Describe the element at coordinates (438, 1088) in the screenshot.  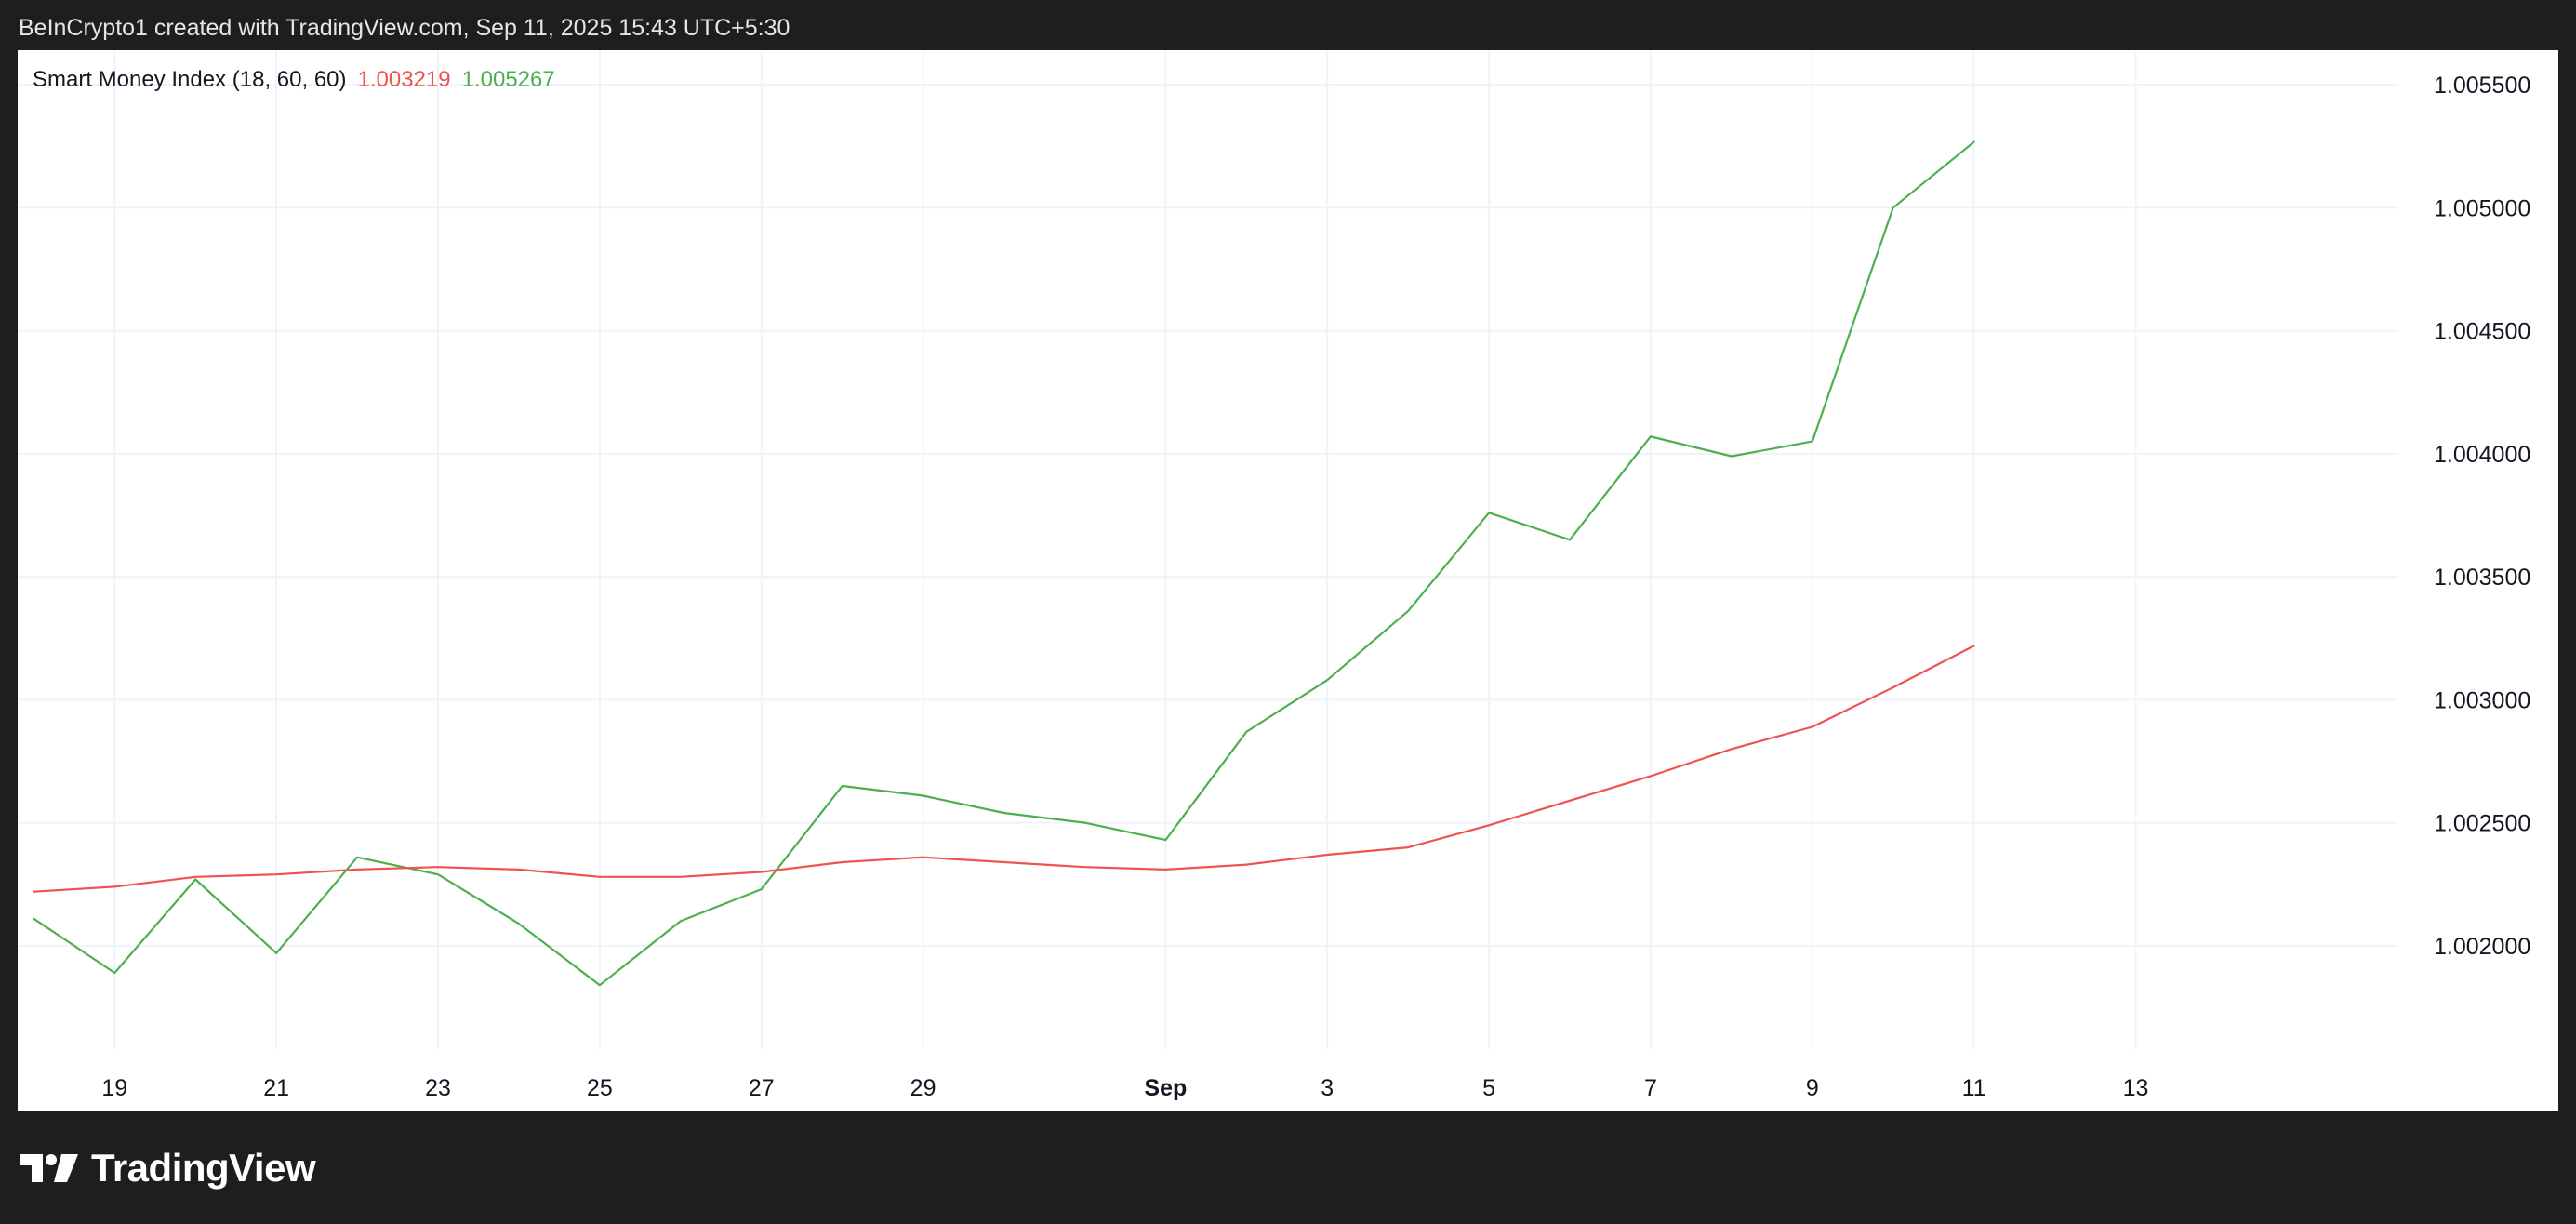
I see `x-tick-label: 23` at that location.